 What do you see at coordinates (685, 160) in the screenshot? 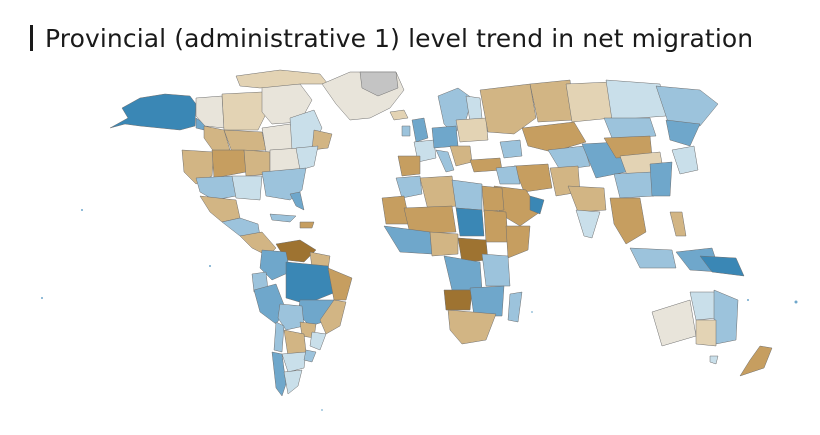
I see `region-korea-japan` at bounding box center [685, 160].